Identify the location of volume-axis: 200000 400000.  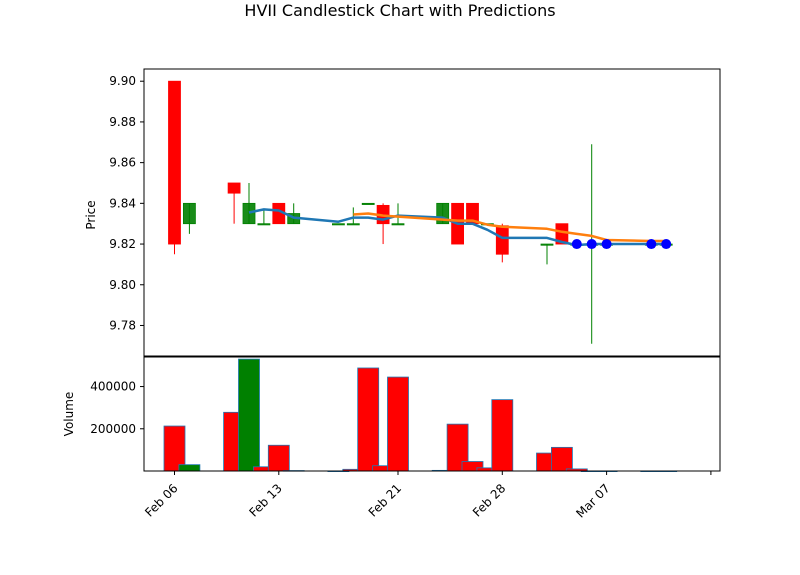
(117, 408).